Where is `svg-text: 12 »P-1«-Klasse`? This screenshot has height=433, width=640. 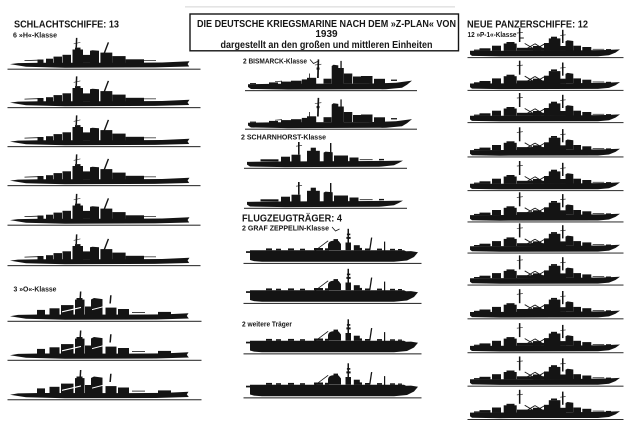
svg-text: 12 »P-1«-Klasse is located at coordinates (492, 35).